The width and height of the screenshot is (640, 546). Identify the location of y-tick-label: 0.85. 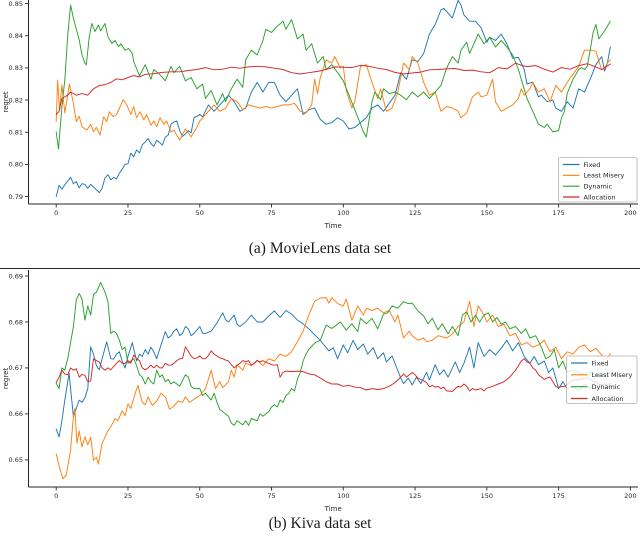
(16, 4).